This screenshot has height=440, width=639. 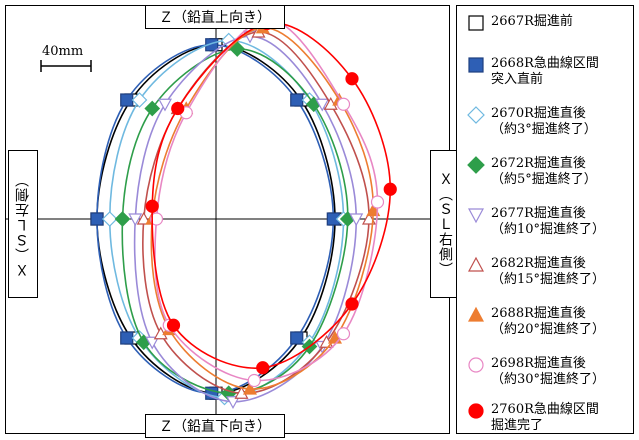 What do you see at coordinates (544, 121) in the screenshot?
I see `legend-label: 2670R掘進直後 （約3°掘進終了）` at bounding box center [544, 121].